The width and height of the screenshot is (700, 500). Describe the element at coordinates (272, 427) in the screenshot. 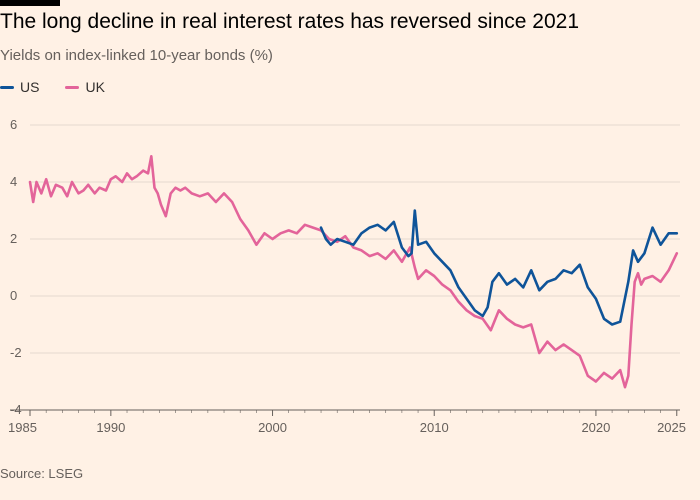

I see `x-tick-label: 2000` at that location.